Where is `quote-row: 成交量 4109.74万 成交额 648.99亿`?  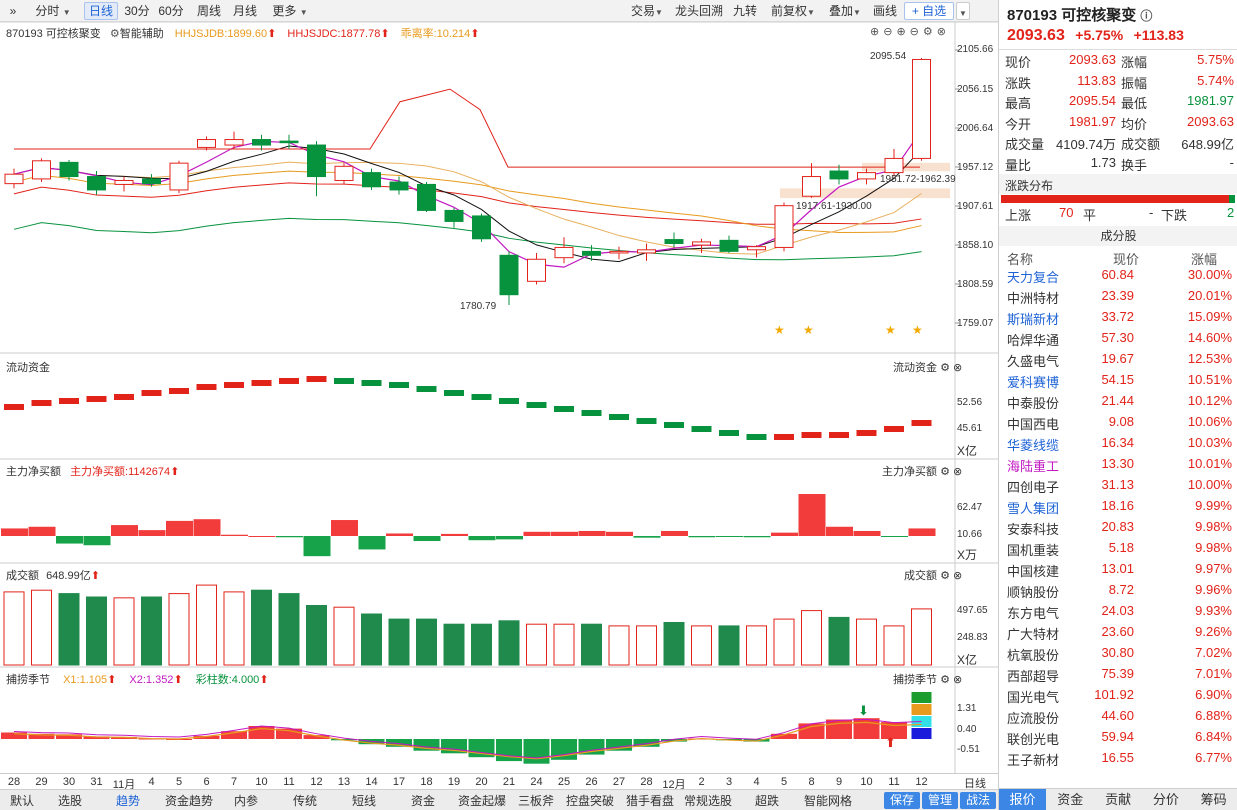 quote-row: 成交量 4109.74万 成交额 648.99亿 is located at coordinates (1118, 144).